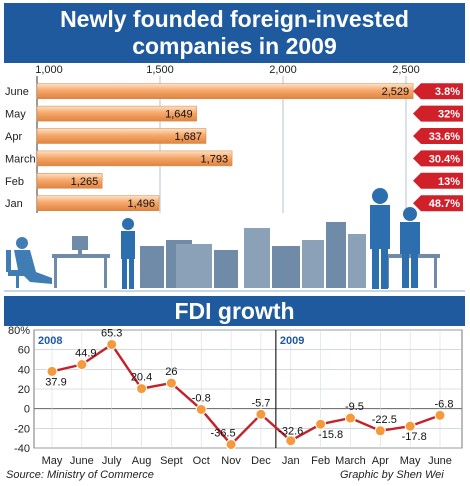 Image resolution: width=470 pixels, height=486 pixels. What do you see at coordinates (201, 398) in the screenshot?
I see `data-label: -0.8` at bounding box center [201, 398].